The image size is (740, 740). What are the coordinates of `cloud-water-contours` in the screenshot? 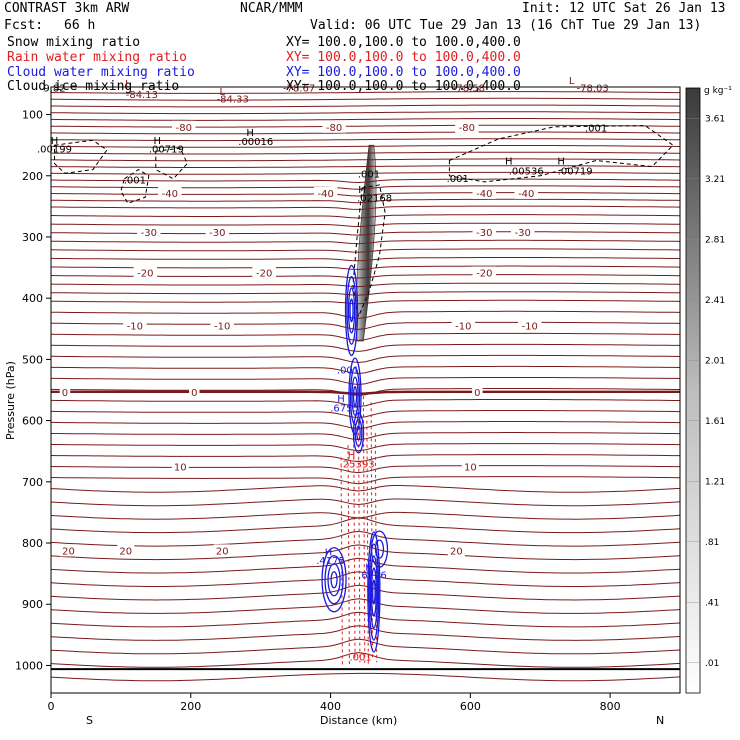 It's located at (355, 458).